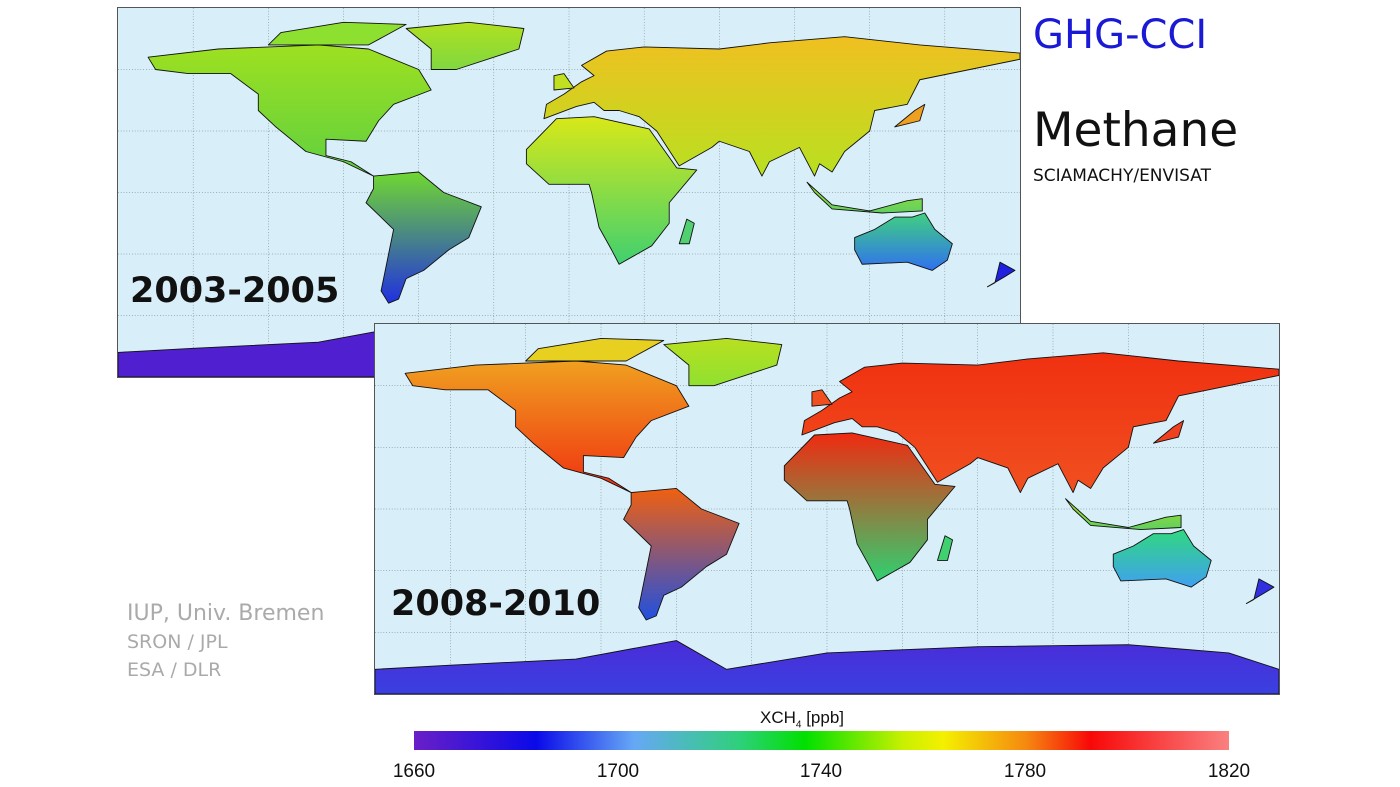  What do you see at coordinates (1136, 130) in the screenshot?
I see `page-title: Methane` at bounding box center [1136, 130].